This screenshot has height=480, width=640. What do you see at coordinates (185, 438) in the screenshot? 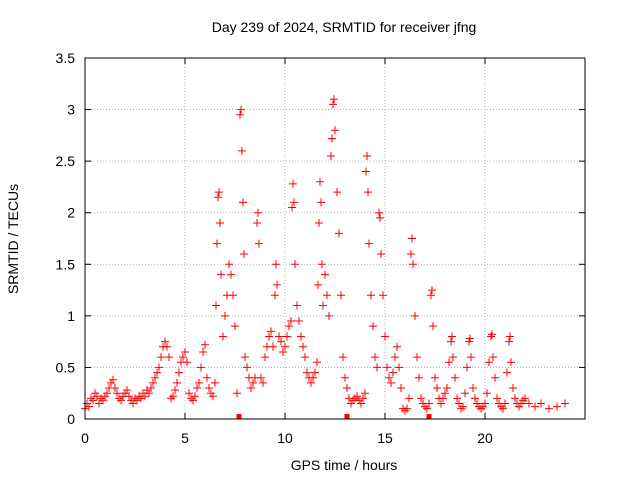
I see `x-tick-label: 5` at bounding box center [185, 438].